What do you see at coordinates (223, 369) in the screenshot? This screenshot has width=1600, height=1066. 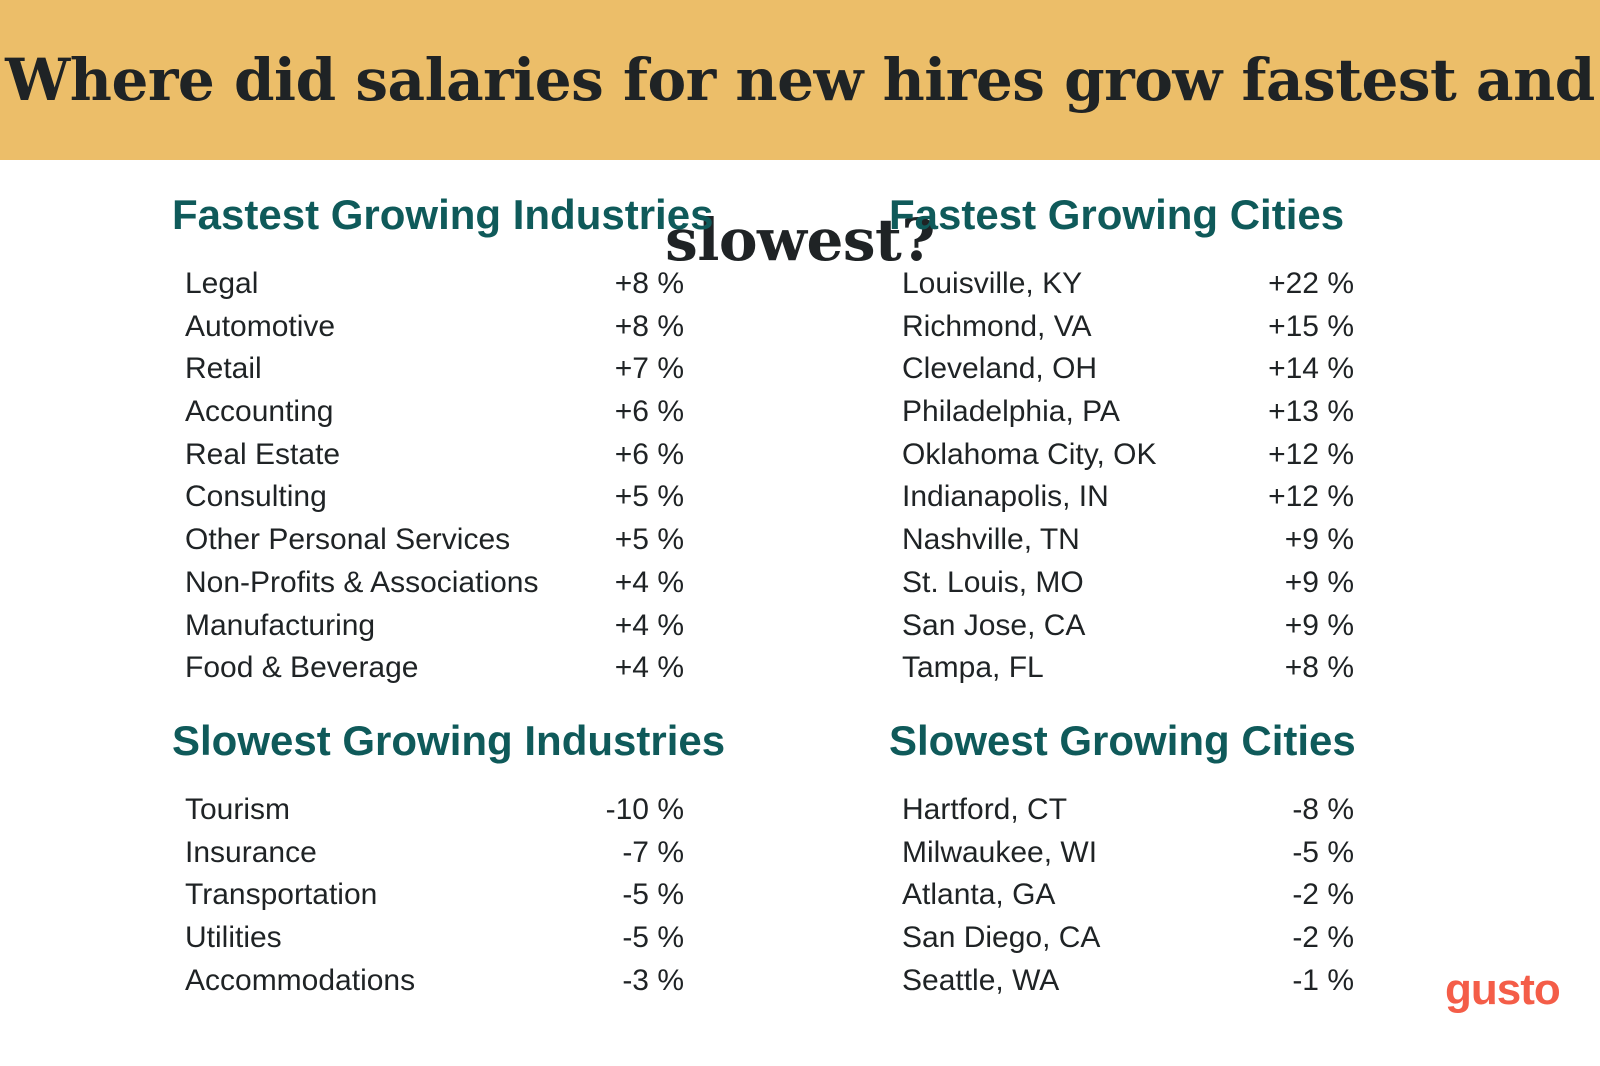 I see `row-label: Retail` at bounding box center [223, 369].